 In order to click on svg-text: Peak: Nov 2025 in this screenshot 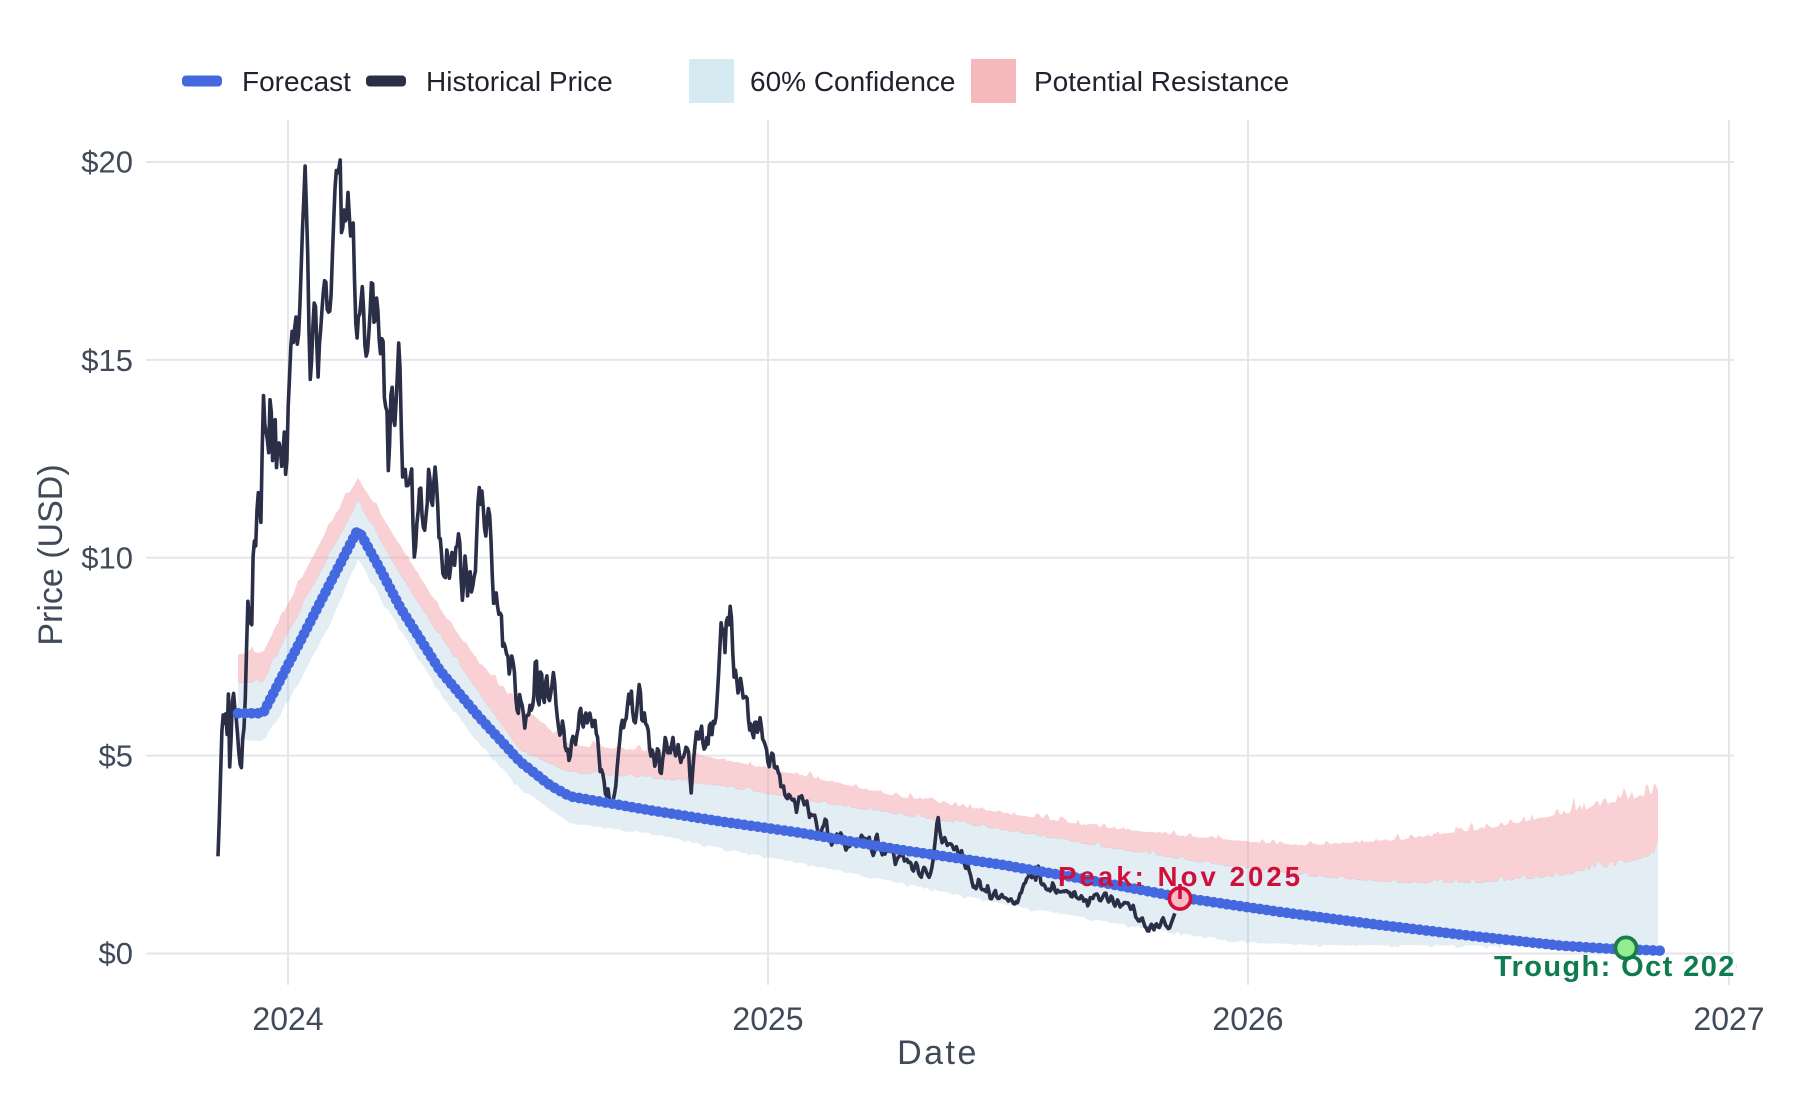, I will do `click(1180, 876)`.